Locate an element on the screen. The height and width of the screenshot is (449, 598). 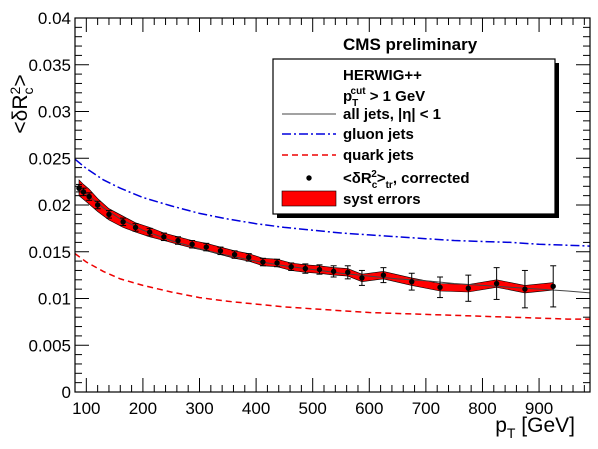
legend-label-1: gluon jets is located at coordinates (378, 134).